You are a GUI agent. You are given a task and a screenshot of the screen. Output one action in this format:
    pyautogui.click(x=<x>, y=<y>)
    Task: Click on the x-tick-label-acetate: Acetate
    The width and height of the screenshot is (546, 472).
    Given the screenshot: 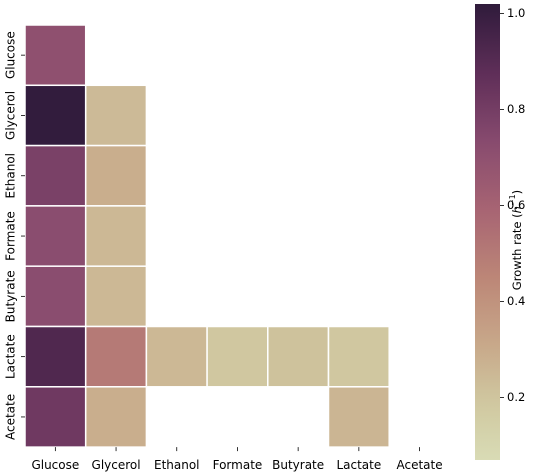 What is the action you would take?
    pyautogui.click(x=419, y=465)
    